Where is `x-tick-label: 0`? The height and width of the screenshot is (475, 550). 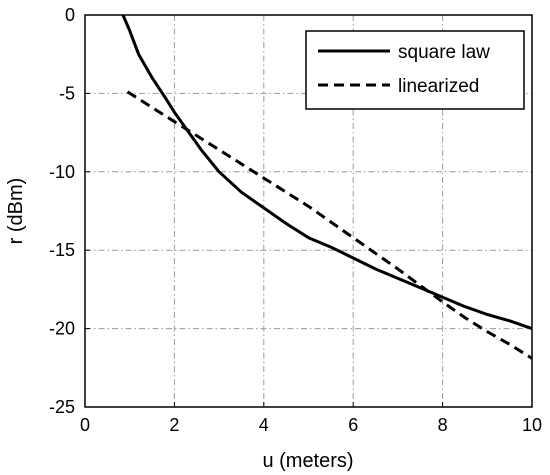 x-tick-label: 0 is located at coordinates (85, 425).